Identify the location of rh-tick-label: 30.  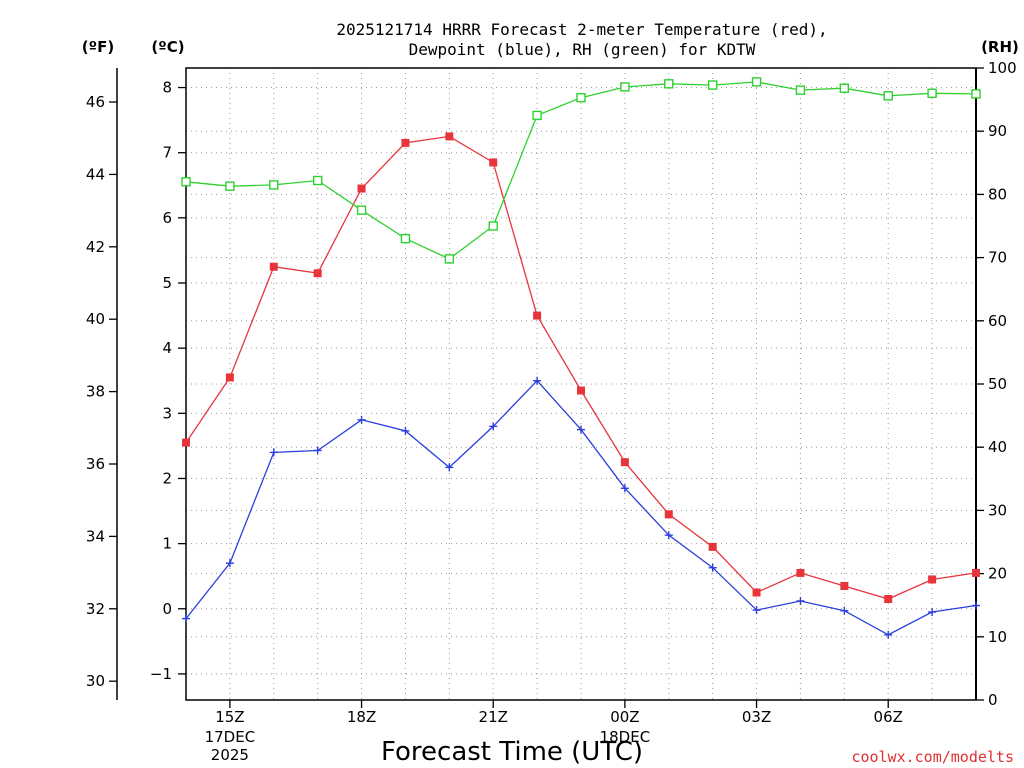
(997, 510).